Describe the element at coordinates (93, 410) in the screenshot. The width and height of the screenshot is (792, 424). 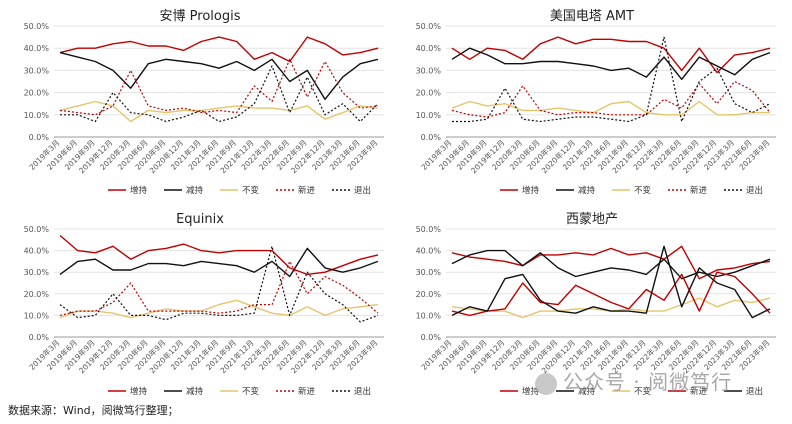
I see `source-note: 数据来源：Wind，阅微笃行整理；` at that location.